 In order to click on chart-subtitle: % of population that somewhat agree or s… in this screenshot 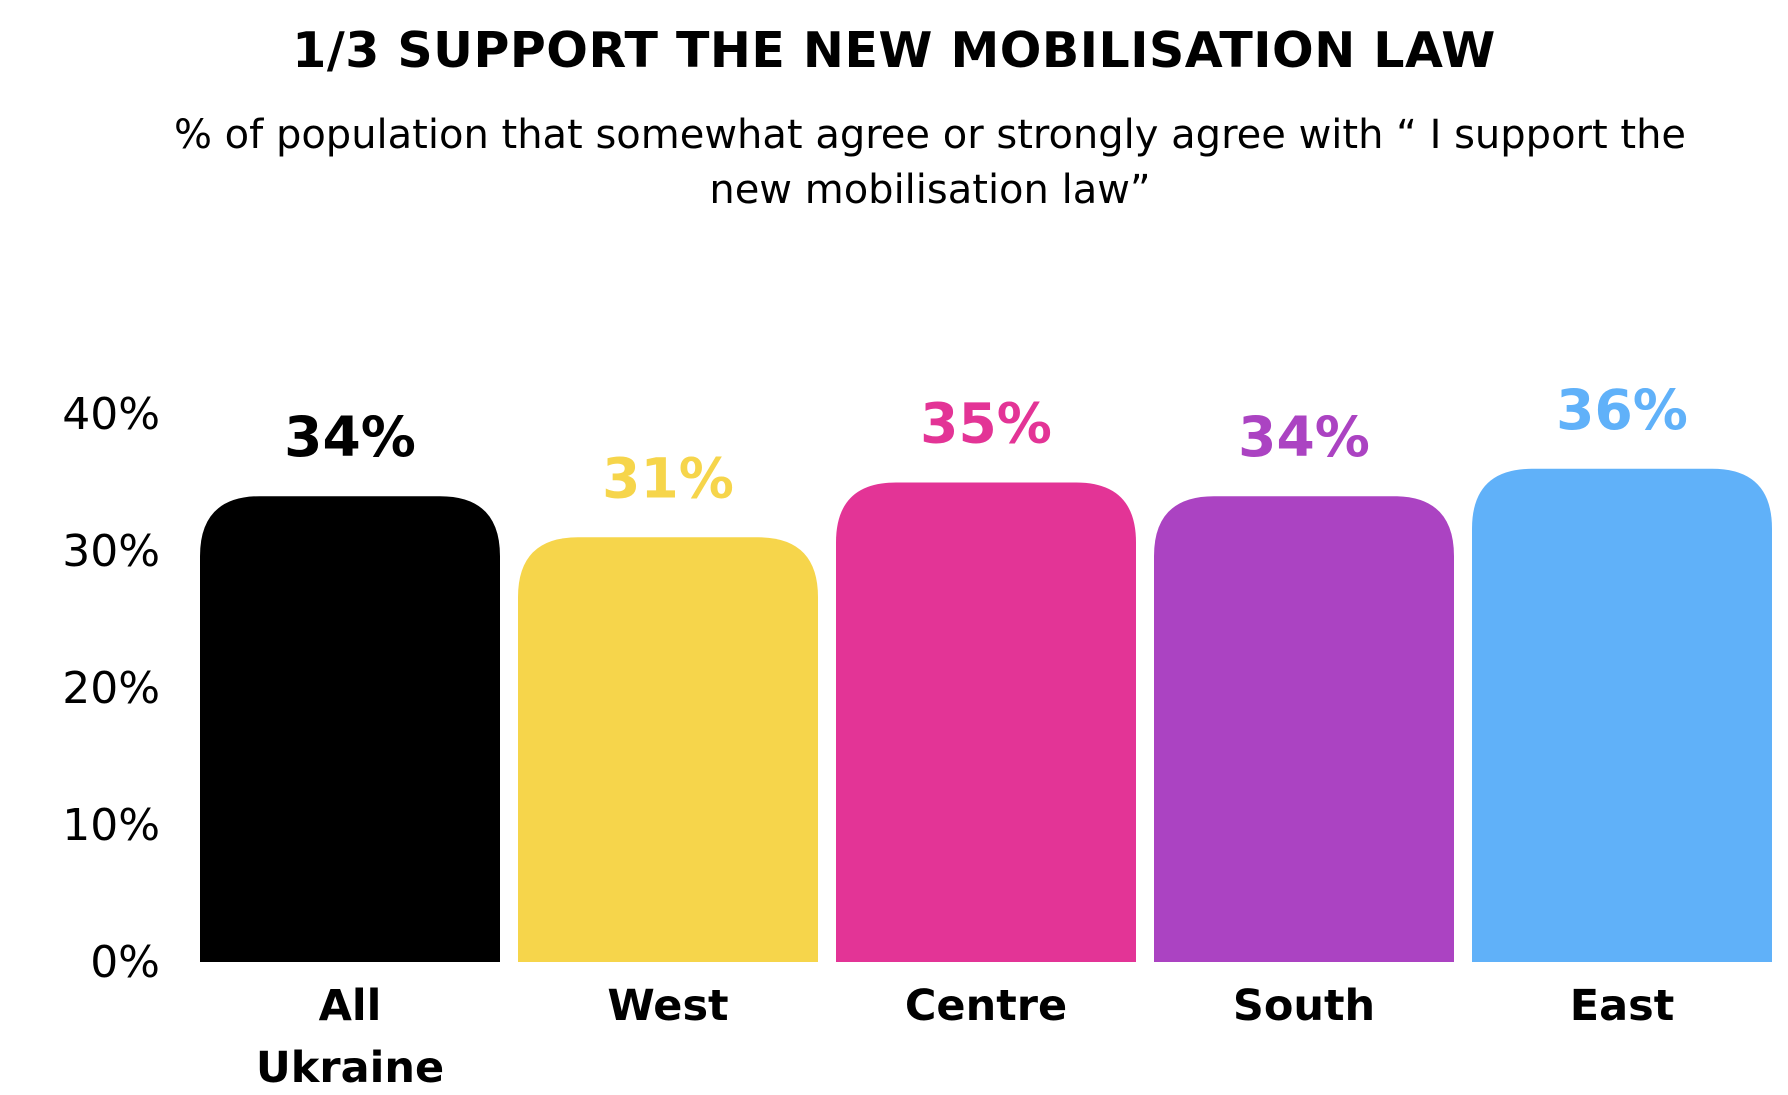, I will do `click(930, 162)`.